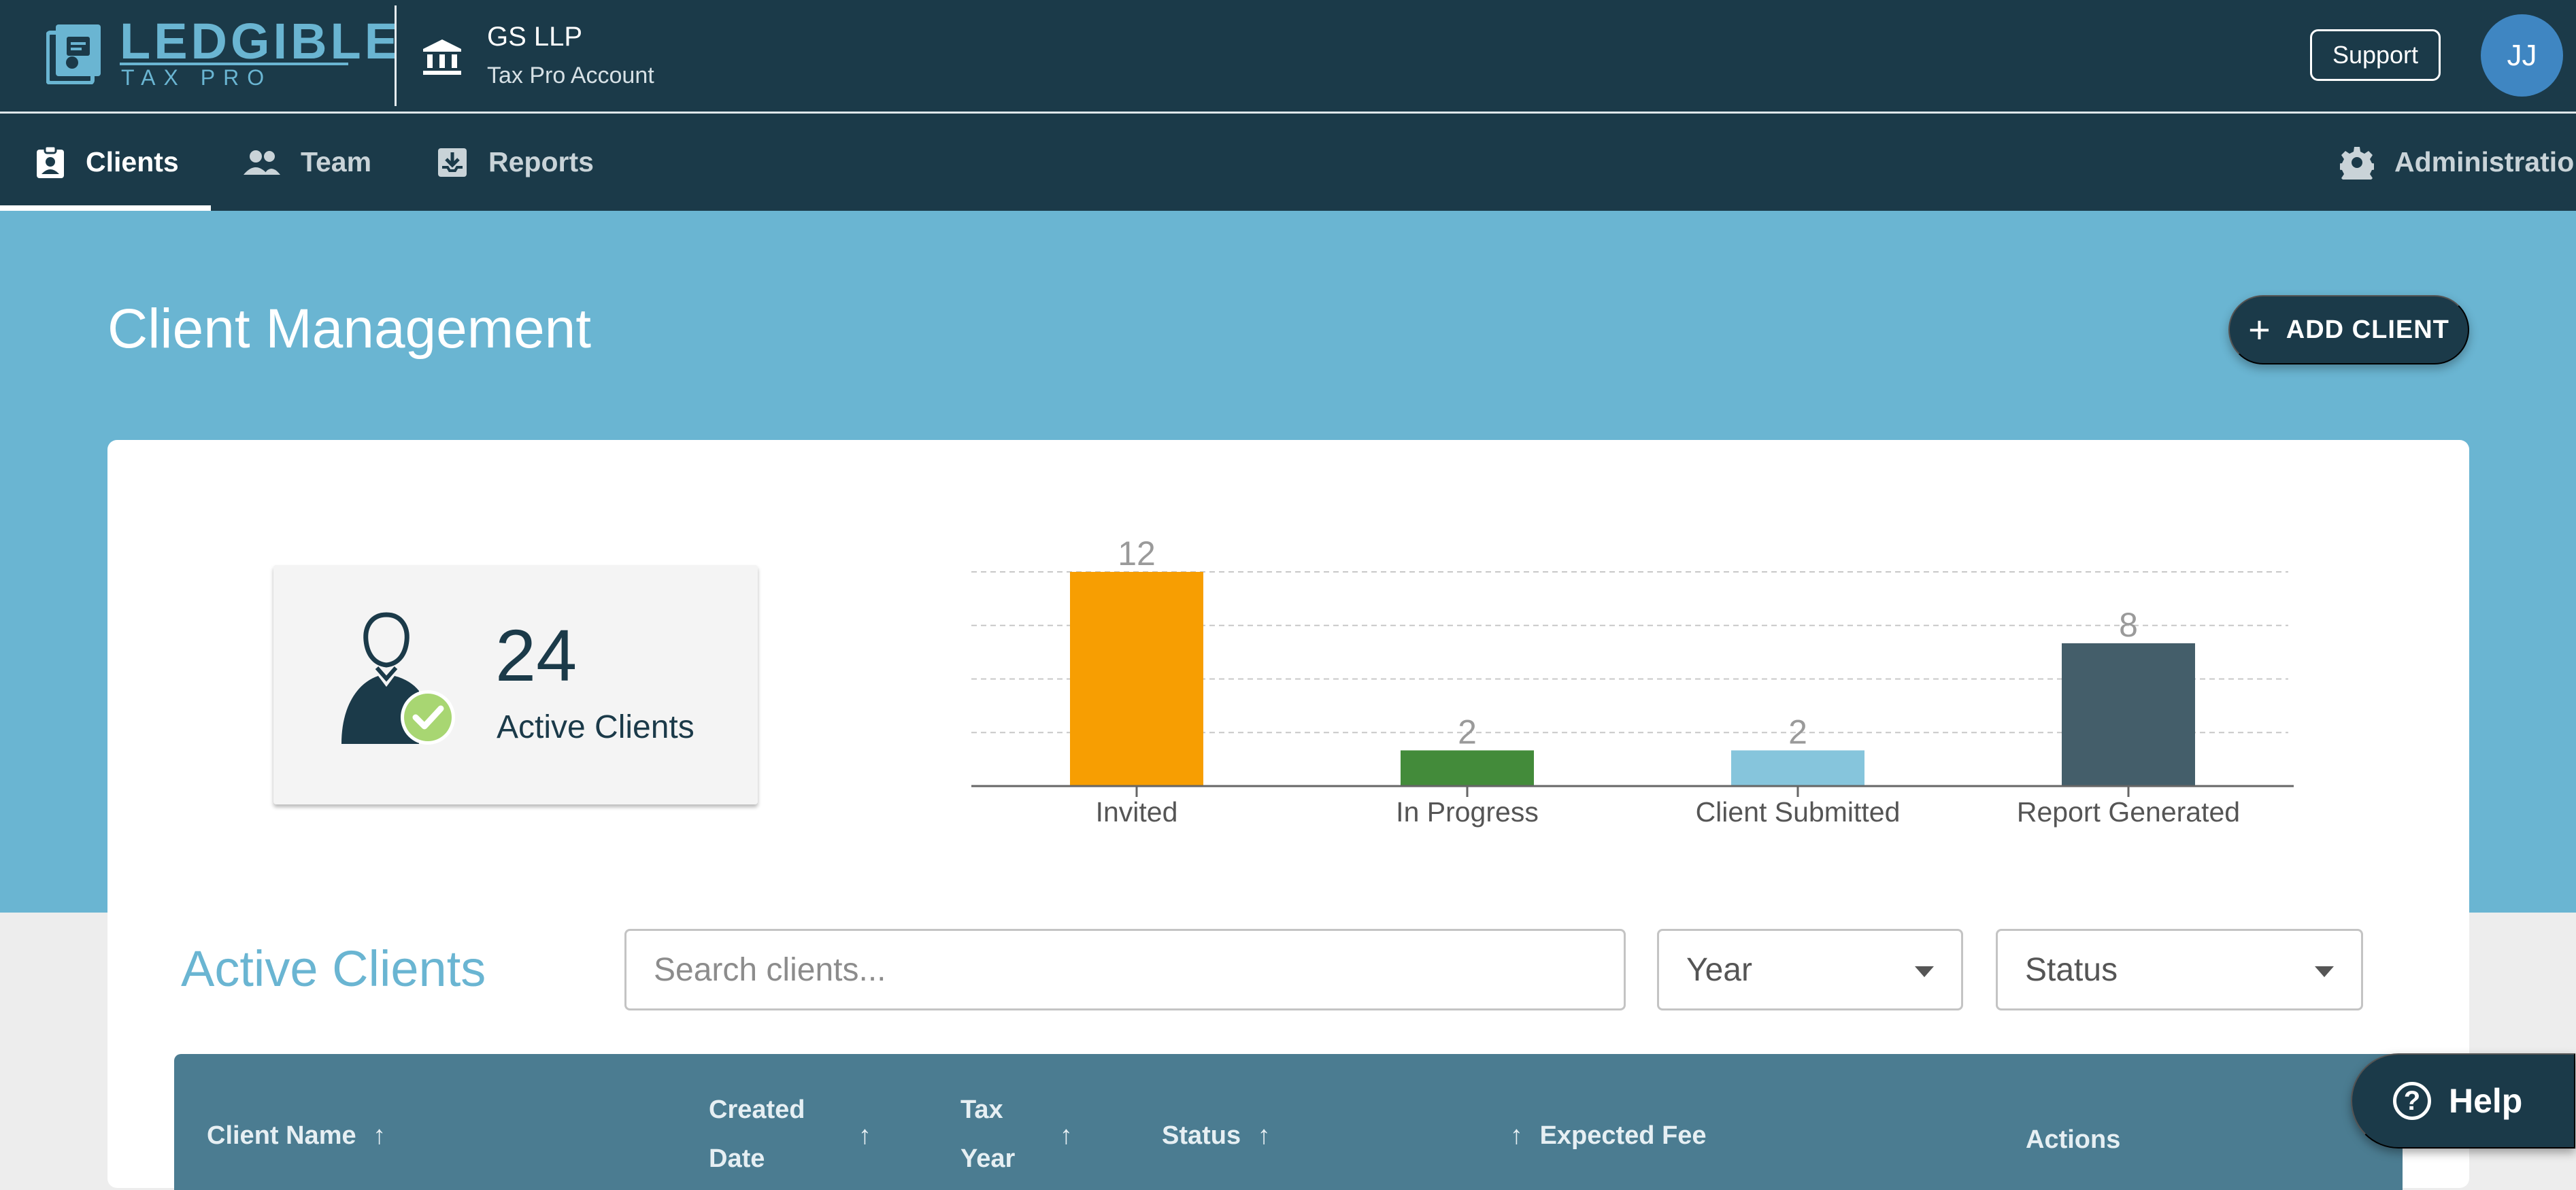 The height and width of the screenshot is (1190, 2576). What do you see at coordinates (1810, 970) in the screenshot?
I see `year-filter-select: Year` at bounding box center [1810, 970].